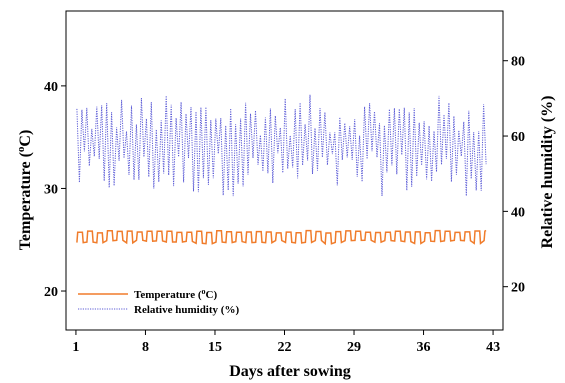 This screenshot has height=383, width=565. I want to click on x-tick-label: 43, so click(493, 347).